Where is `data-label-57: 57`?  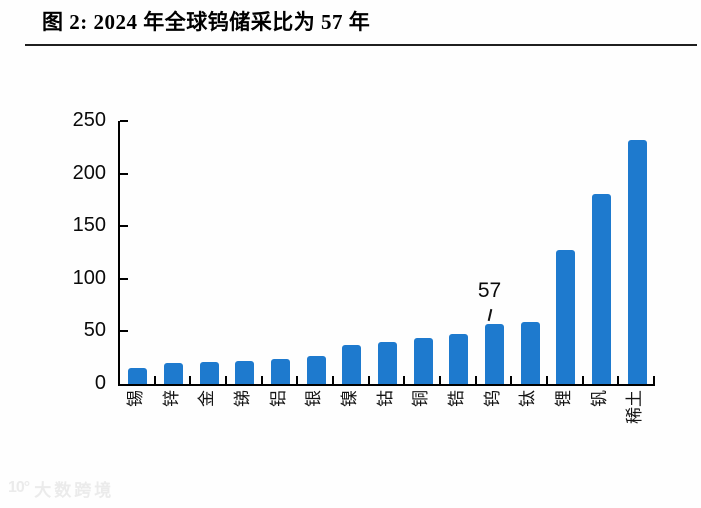 data-label-57: 57 is located at coordinates (490, 291).